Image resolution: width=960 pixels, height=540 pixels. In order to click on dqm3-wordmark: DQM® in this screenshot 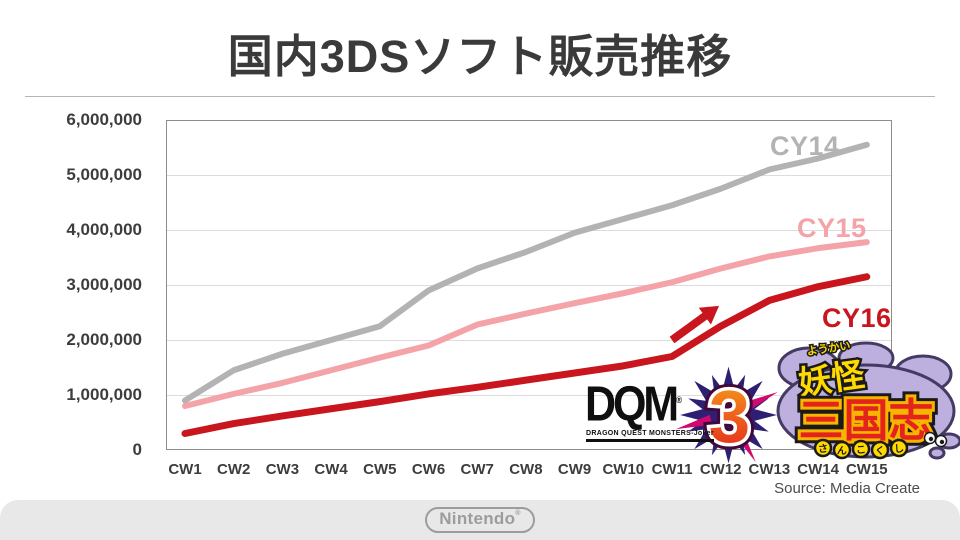, I will do `click(633, 404)`.